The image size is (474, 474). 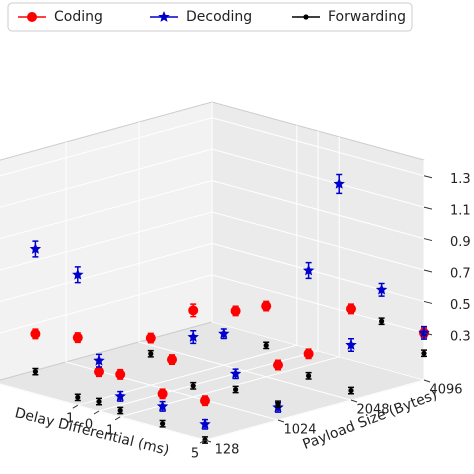 I want to click on z-tick-label: 1.3, so click(x=460, y=179).